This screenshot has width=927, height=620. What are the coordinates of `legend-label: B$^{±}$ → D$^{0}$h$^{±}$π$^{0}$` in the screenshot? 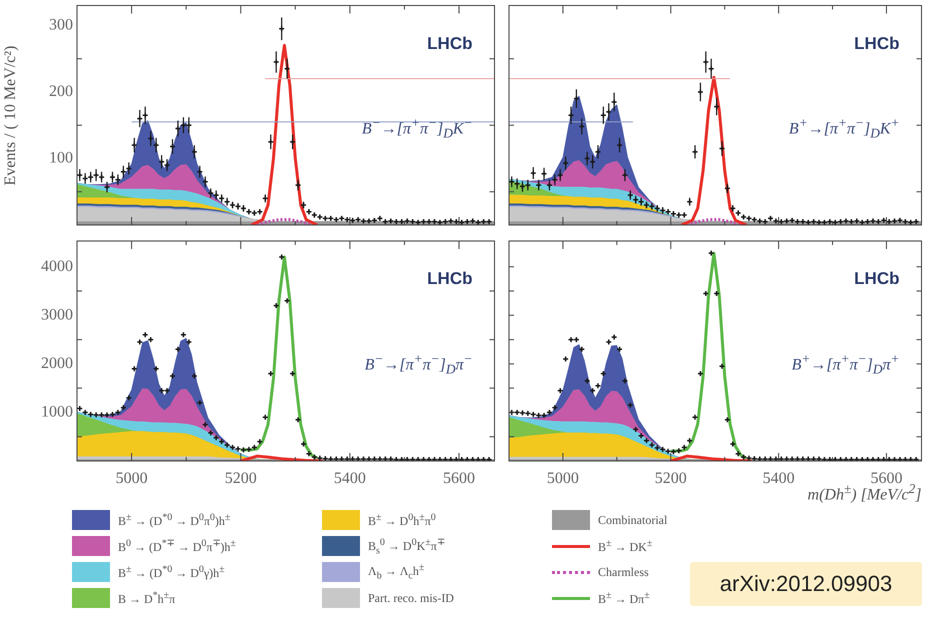 It's located at (402, 520).